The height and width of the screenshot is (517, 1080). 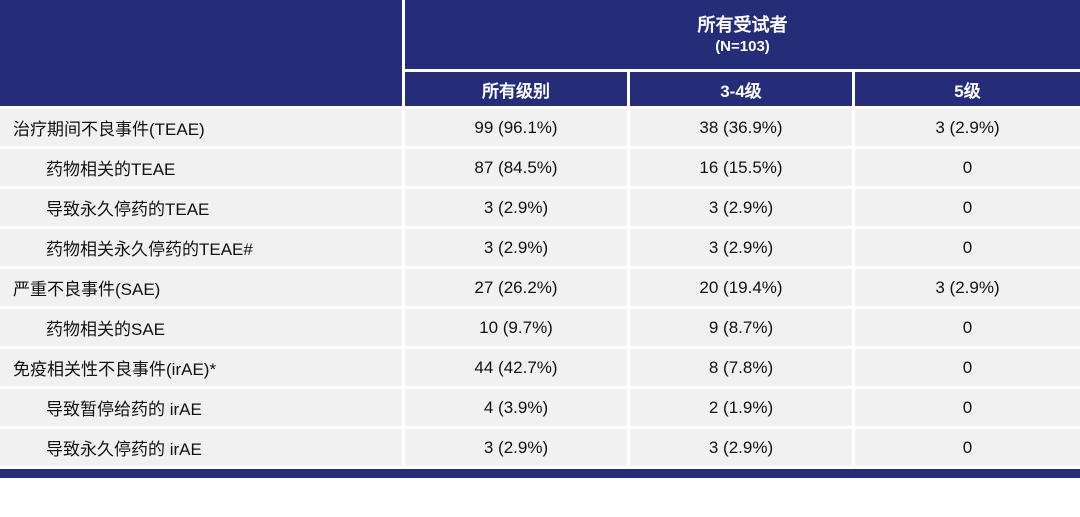 I want to click on table-row: 导致暂停给药的 irAE 4 (3.9%) 2 (1.9%) 0, so click(x=540, y=409).